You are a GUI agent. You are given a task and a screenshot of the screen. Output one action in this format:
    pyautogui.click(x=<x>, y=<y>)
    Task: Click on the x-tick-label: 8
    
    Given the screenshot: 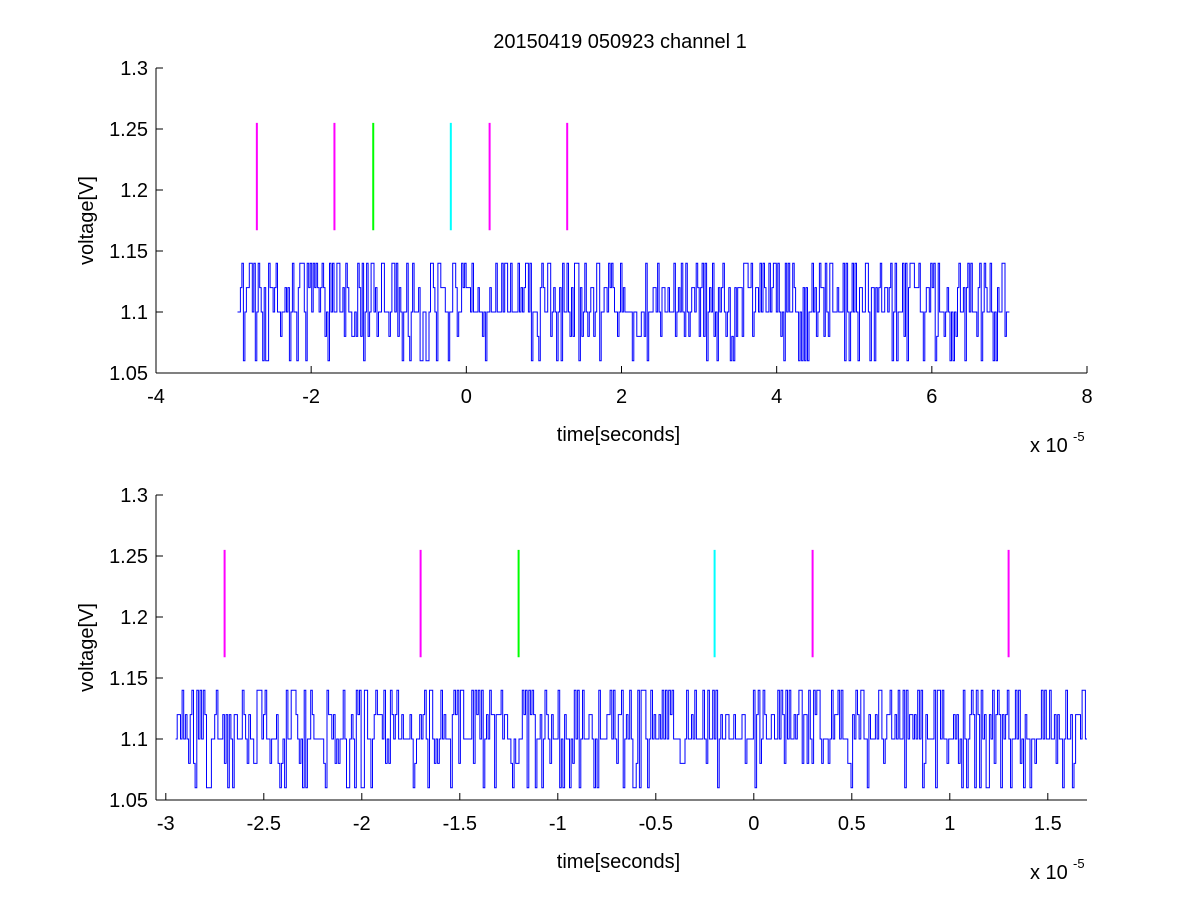 What is the action you would take?
    pyautogui.click(x=1086, y=397)
    